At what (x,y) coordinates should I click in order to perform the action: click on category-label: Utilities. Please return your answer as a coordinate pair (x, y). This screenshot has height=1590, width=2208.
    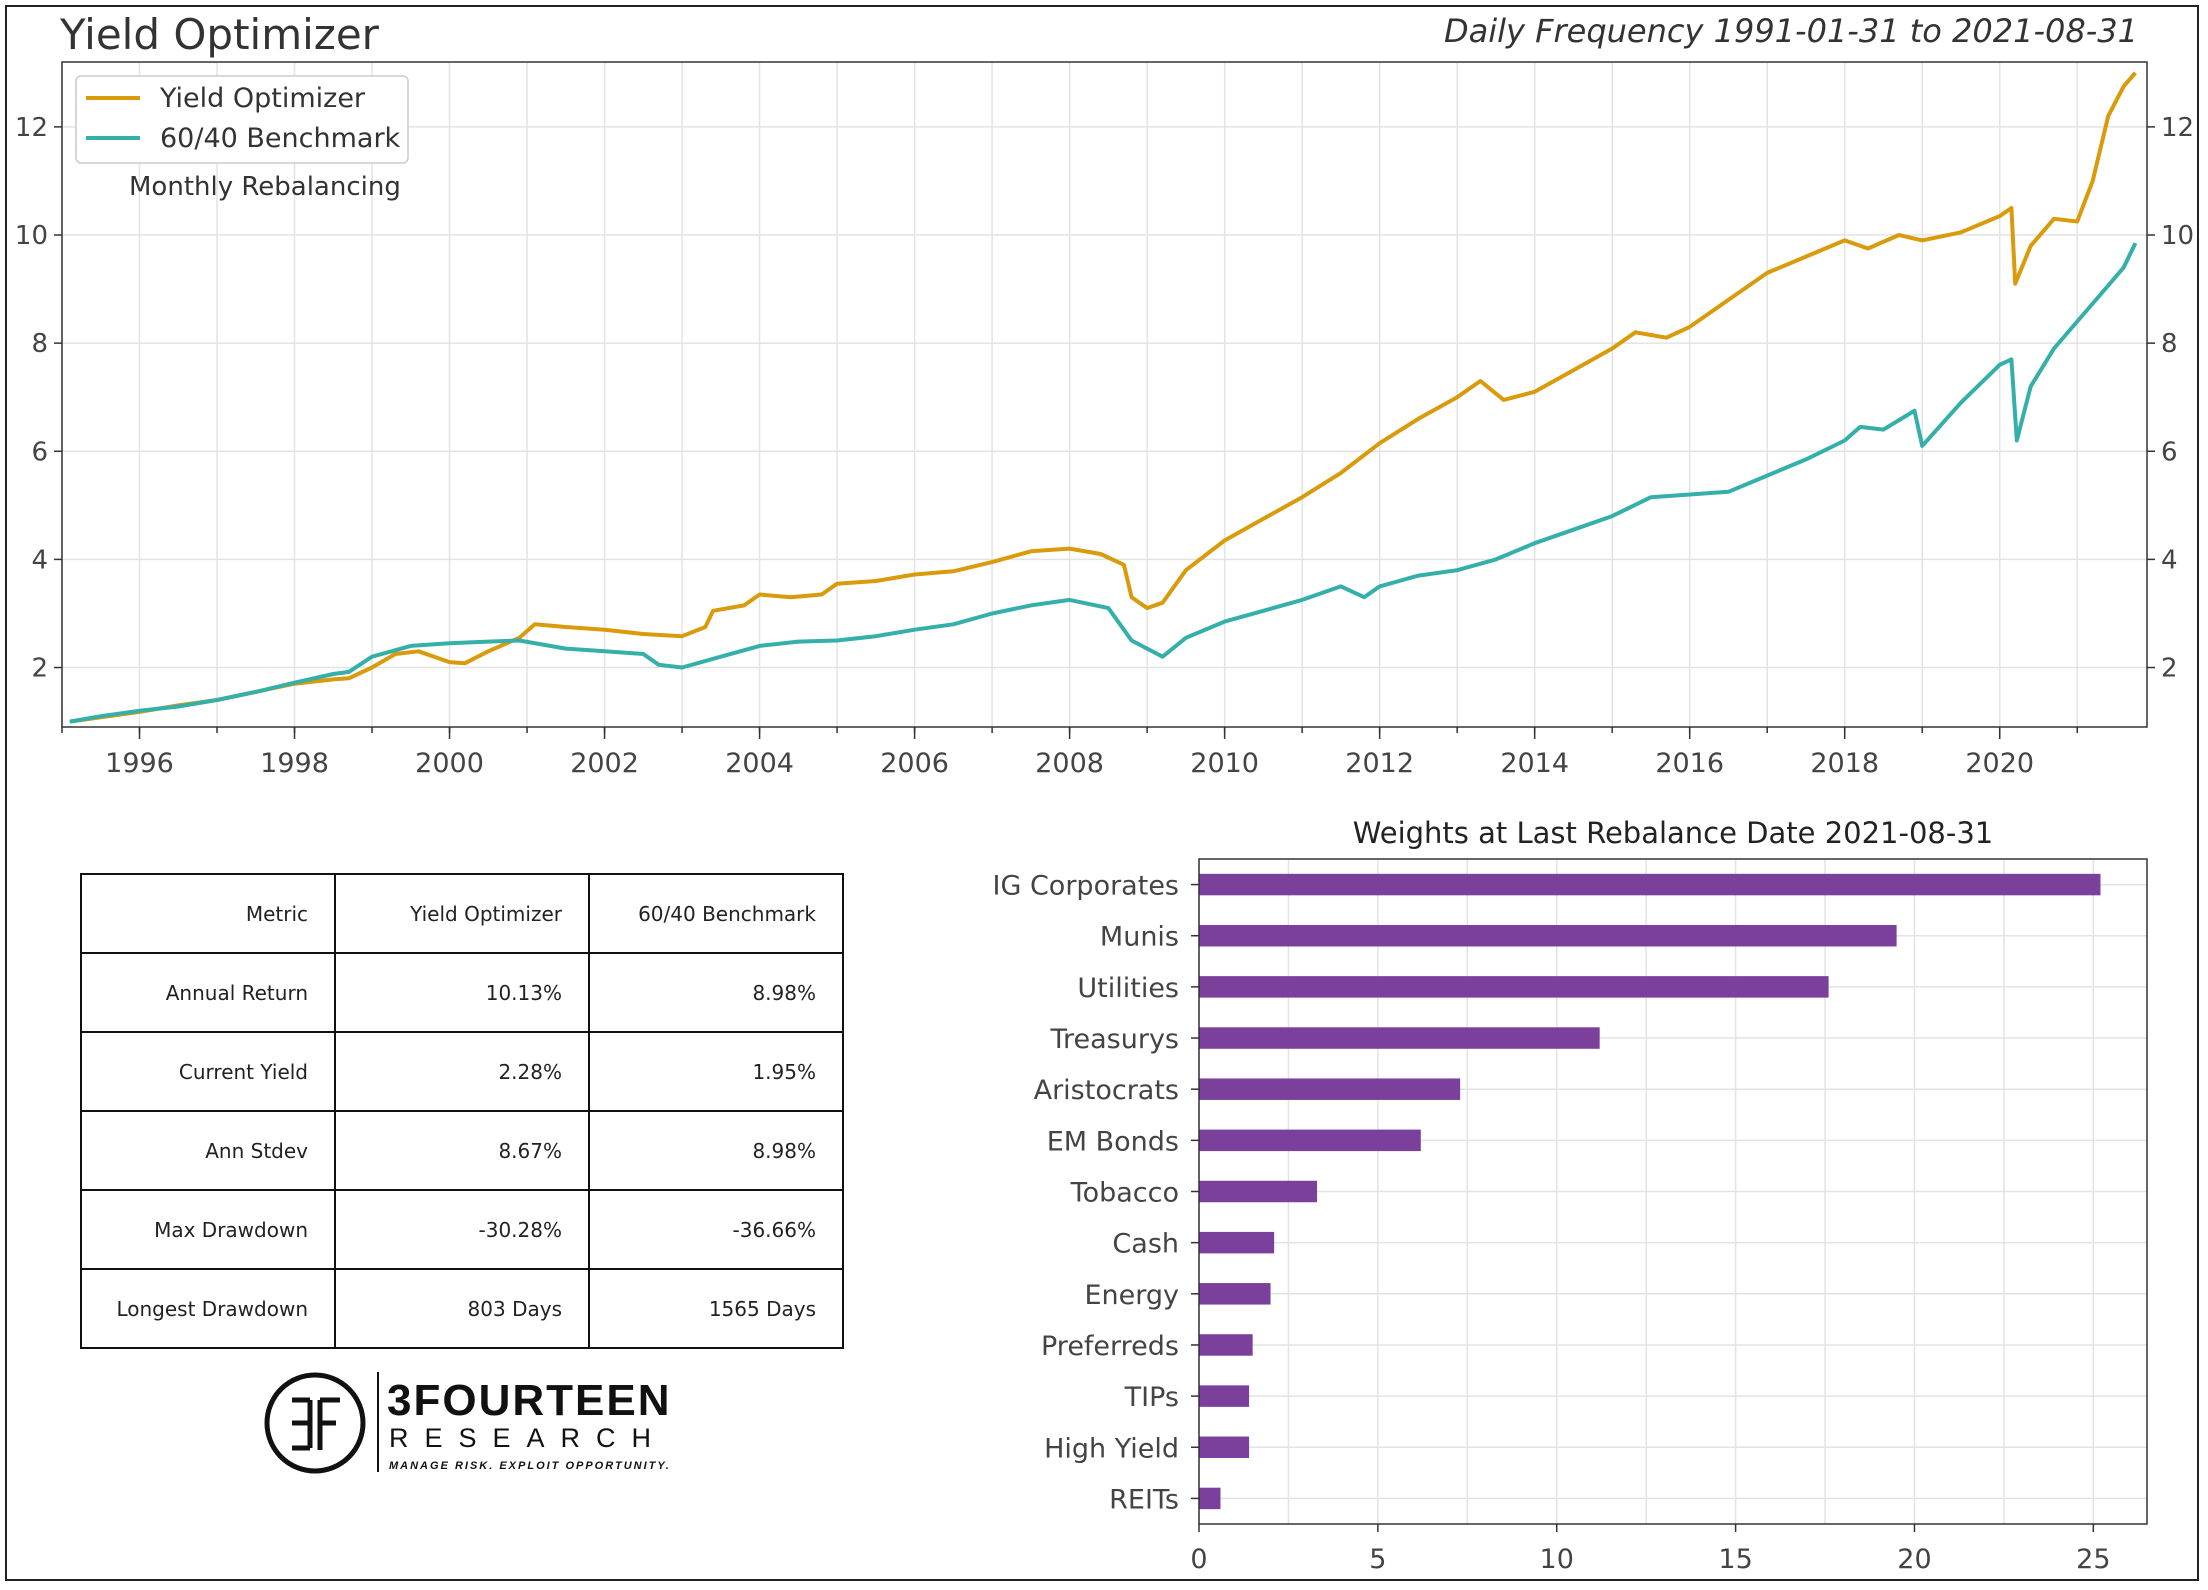
    Looking at the image, I should click on (1128, 988).